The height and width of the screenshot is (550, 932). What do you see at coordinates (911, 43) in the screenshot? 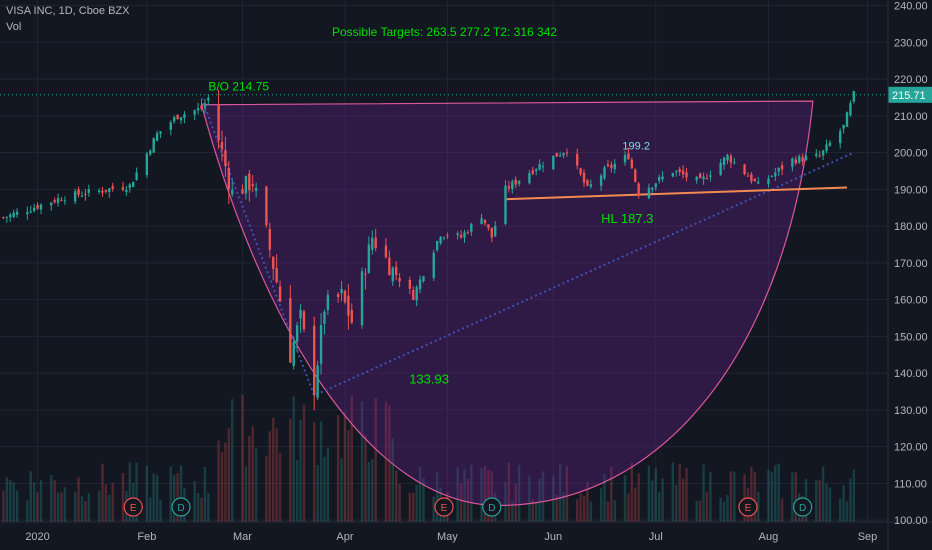
I see `price-tick-label: 230.00` at bounding box center [911, 43].